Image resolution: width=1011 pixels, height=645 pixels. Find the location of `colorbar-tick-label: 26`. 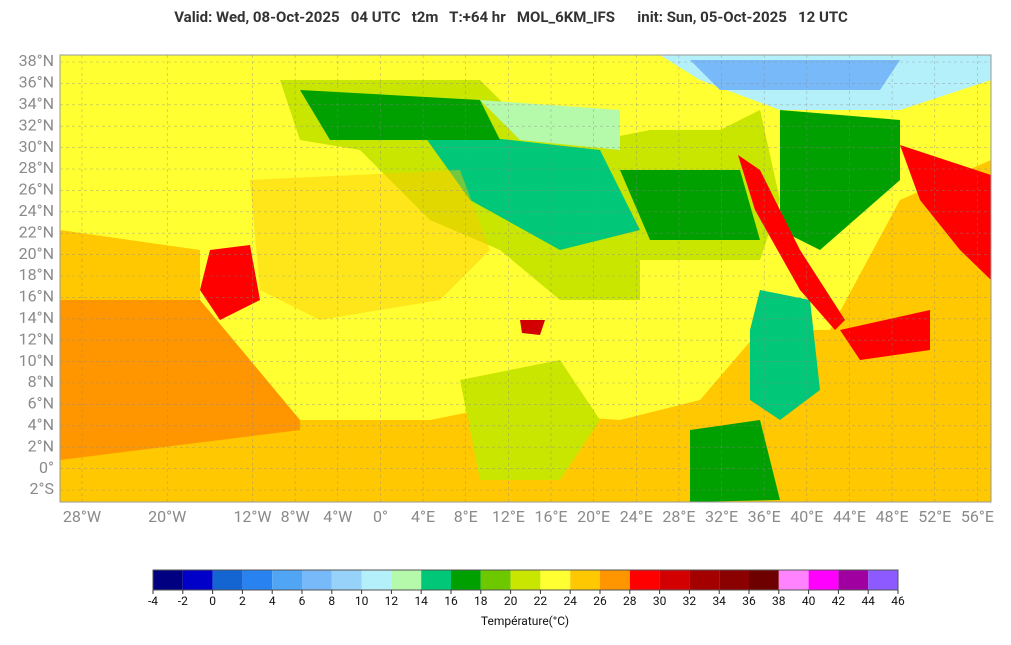

colorbar-tick-label: 26 is located at coordinates (600, 601).